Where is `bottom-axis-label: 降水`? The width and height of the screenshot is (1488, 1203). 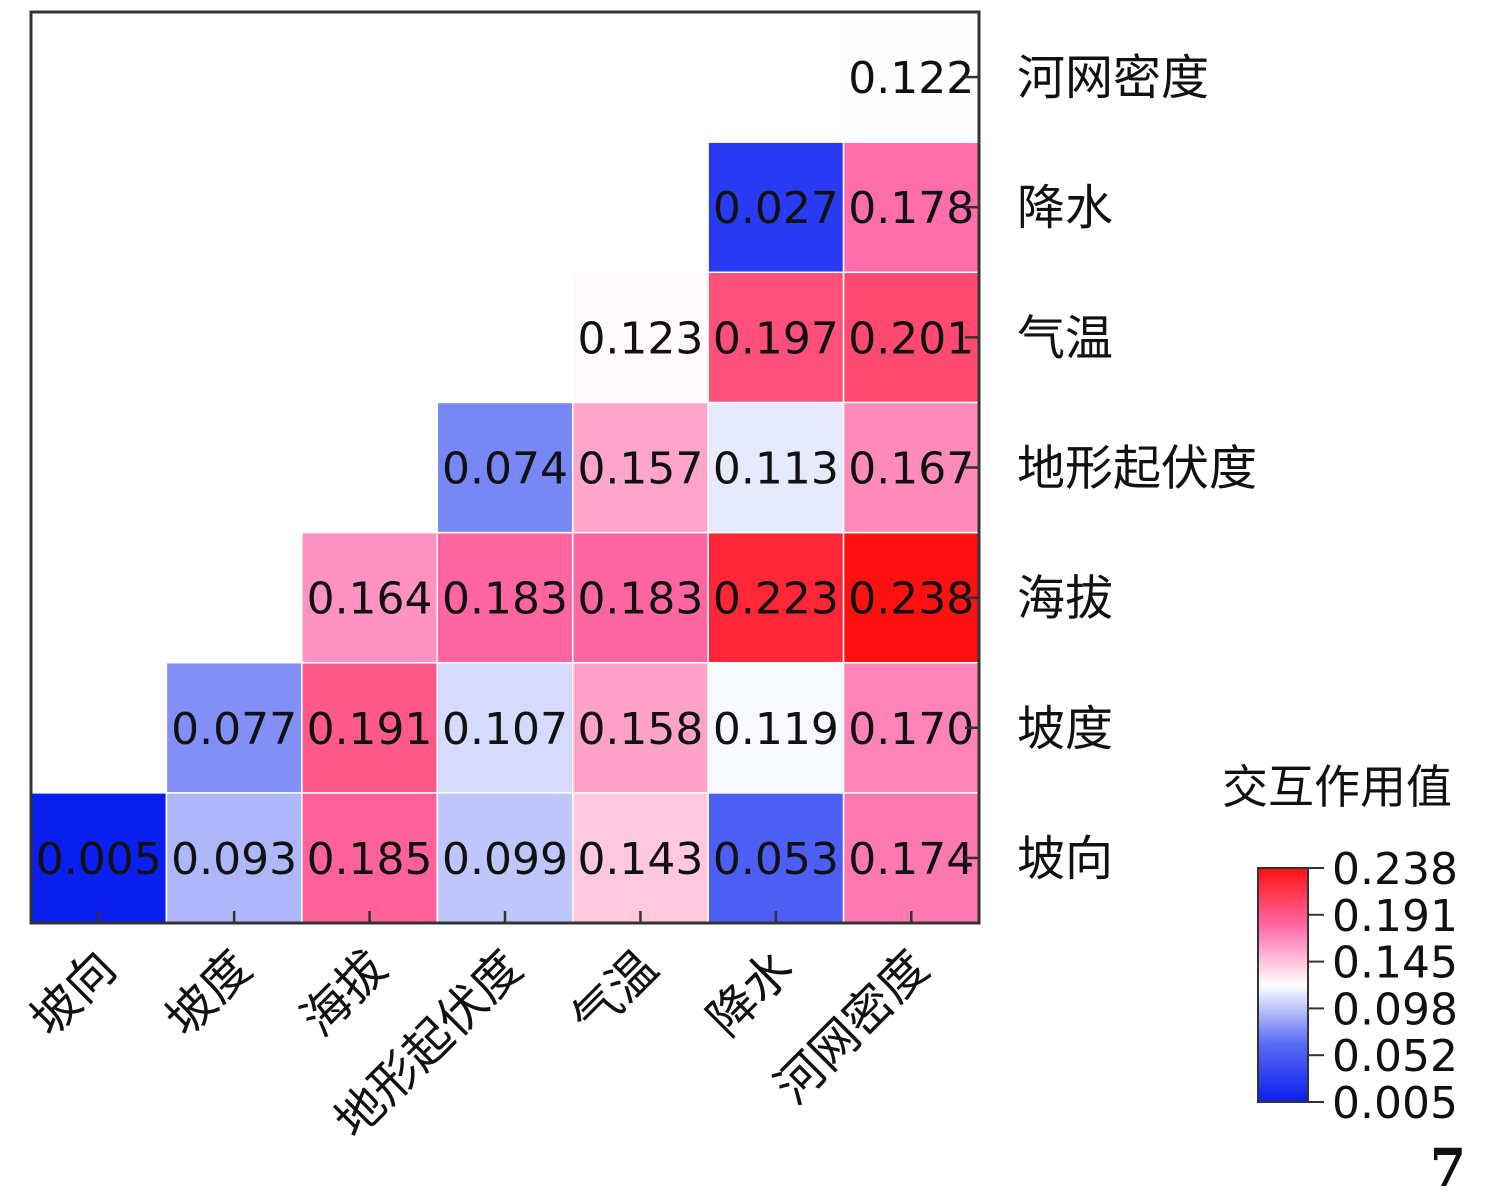 bottom-axis-label: 降水 is located at coordinates (750, 993).